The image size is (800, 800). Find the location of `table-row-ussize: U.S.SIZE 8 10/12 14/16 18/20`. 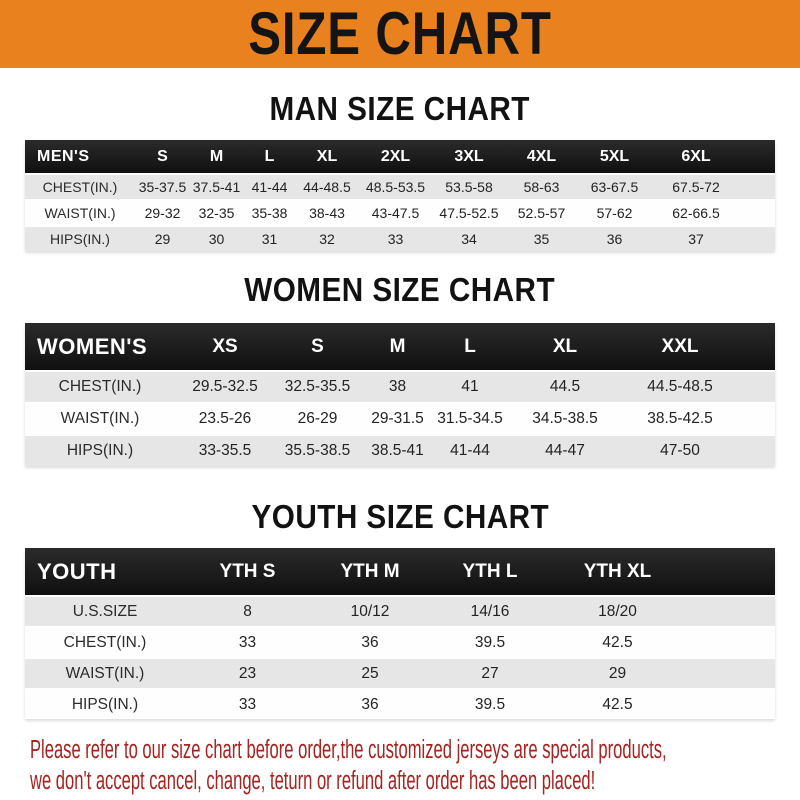

table-row-ussize: U.S.SIZE 8 10/12 14/16 18/20 is located at coordinates (400, 610).